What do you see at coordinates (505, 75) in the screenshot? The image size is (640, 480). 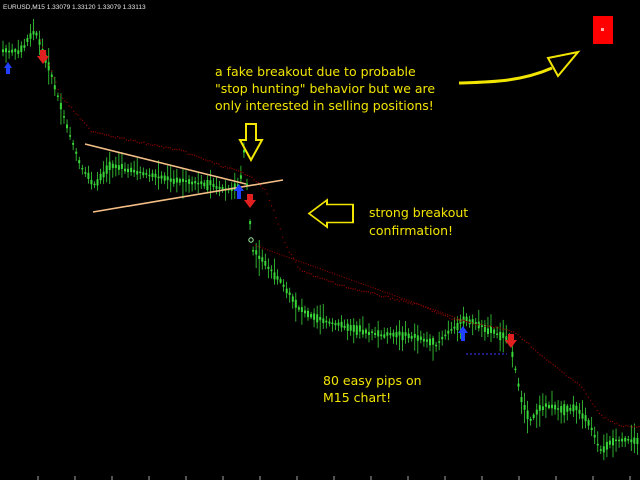 I see `pointer-arrow-shaft` at bounding box center [505, 75].